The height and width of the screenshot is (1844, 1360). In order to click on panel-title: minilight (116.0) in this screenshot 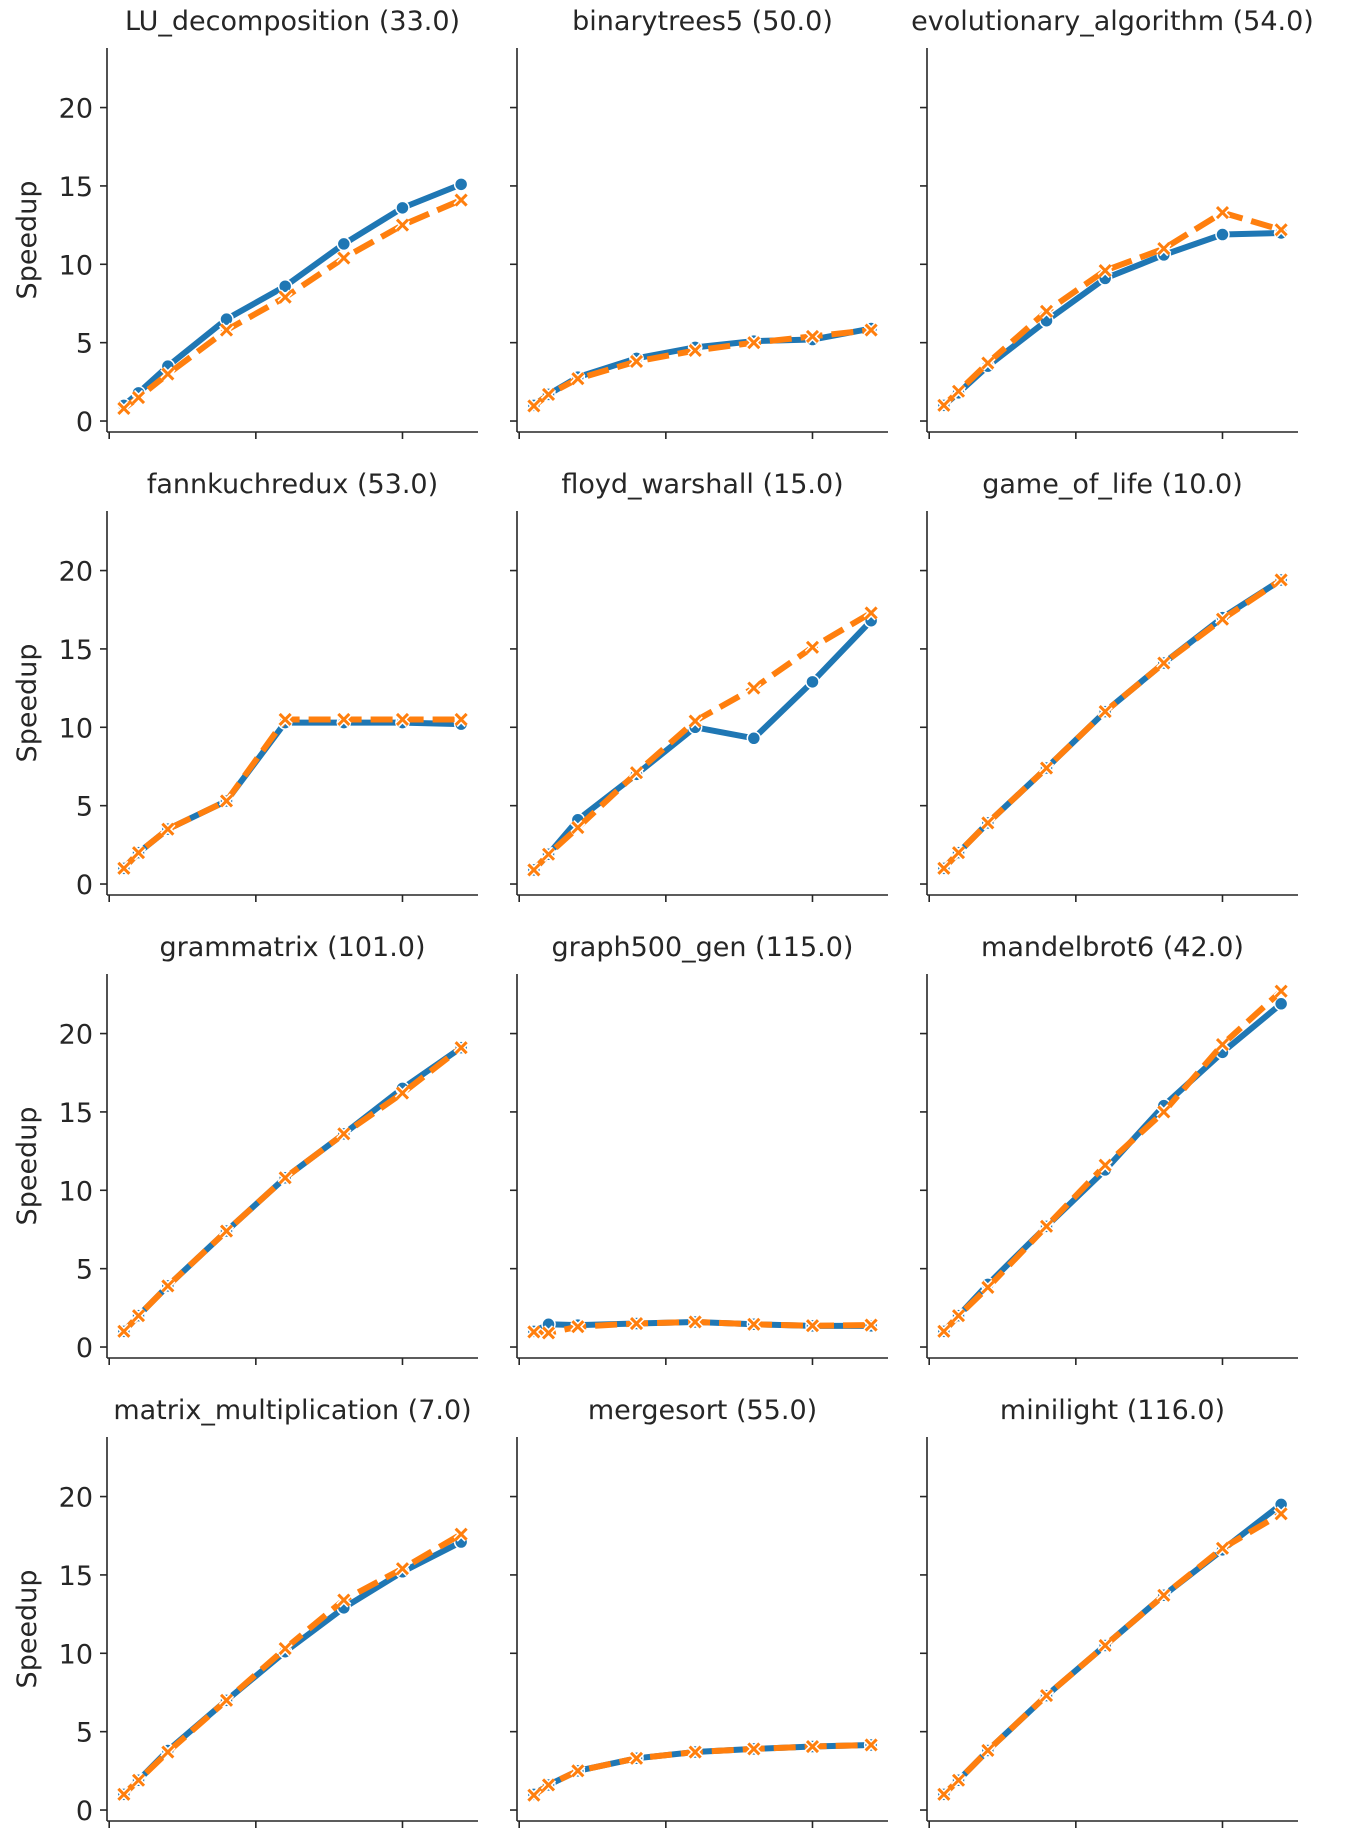, I will do `click(1112, 1410)`.